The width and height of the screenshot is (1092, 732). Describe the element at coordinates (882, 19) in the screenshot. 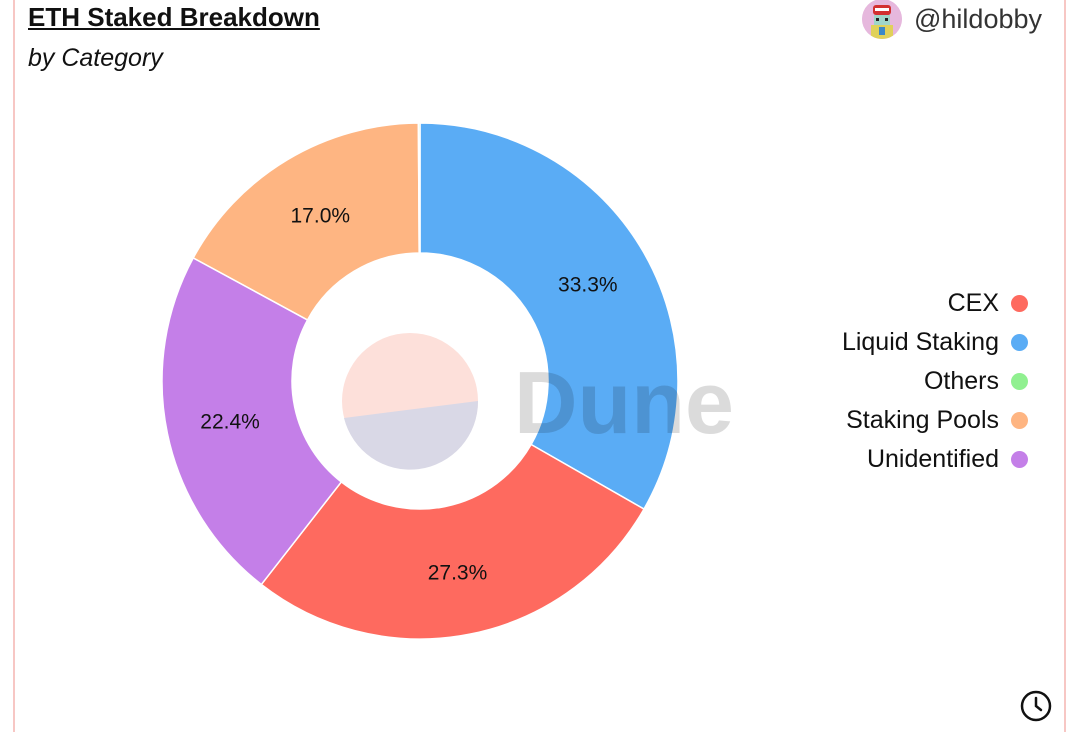

I see `avatar-icon` at that location.